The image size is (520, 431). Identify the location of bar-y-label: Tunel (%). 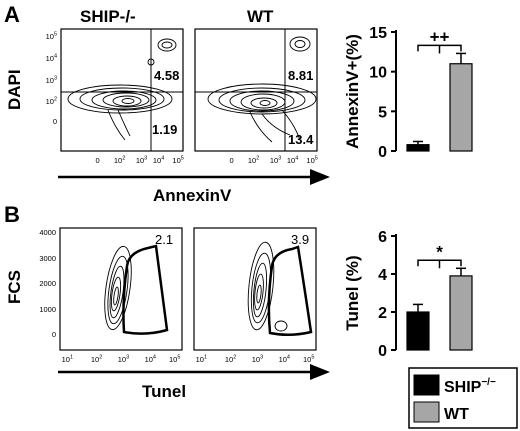
(352, 292).